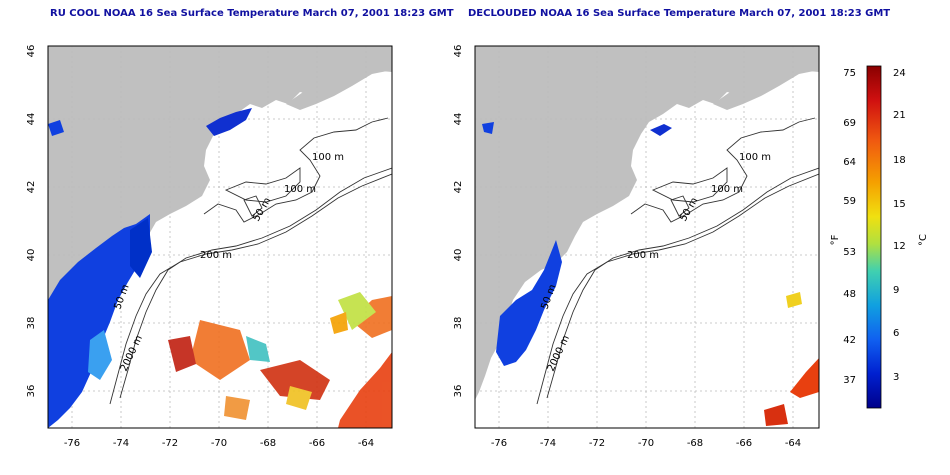 The height and width of the screenshot is (475, 950). What do you see at coordinates (849, 123) in the screenshot?
I see `fahrenheit-tick: 69` at bounding box center [849, 123].